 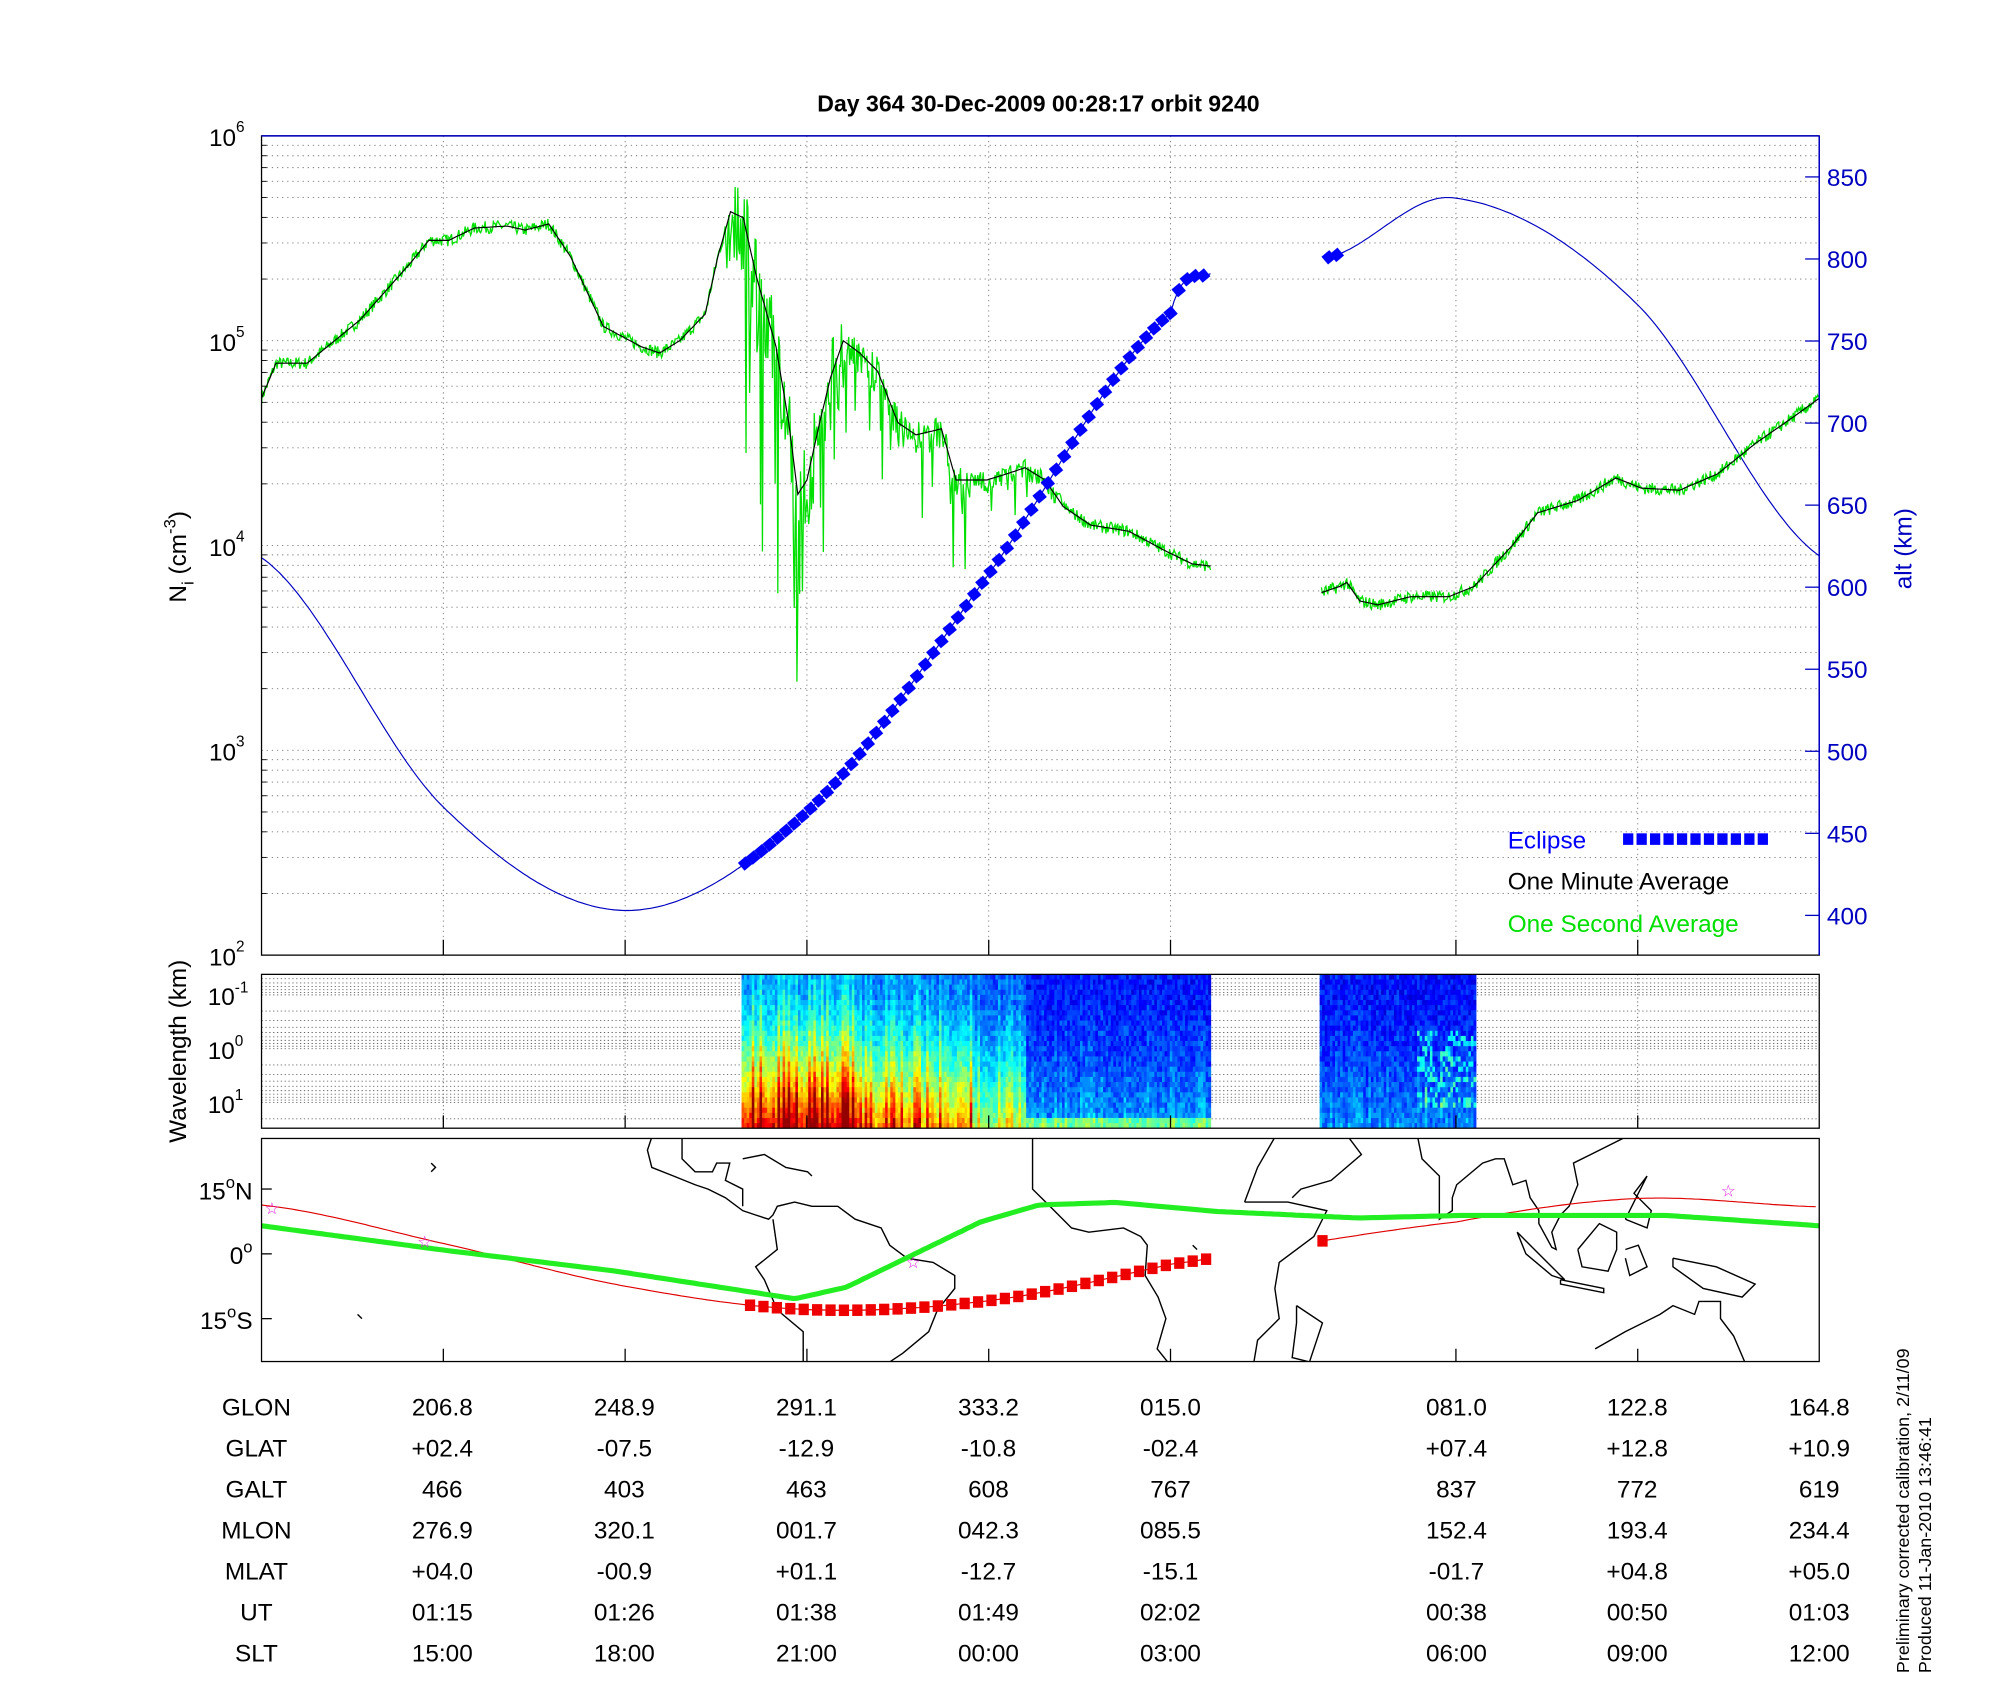 I want to click on legend-label: One Minute Average, so click(x=1619, y=882).